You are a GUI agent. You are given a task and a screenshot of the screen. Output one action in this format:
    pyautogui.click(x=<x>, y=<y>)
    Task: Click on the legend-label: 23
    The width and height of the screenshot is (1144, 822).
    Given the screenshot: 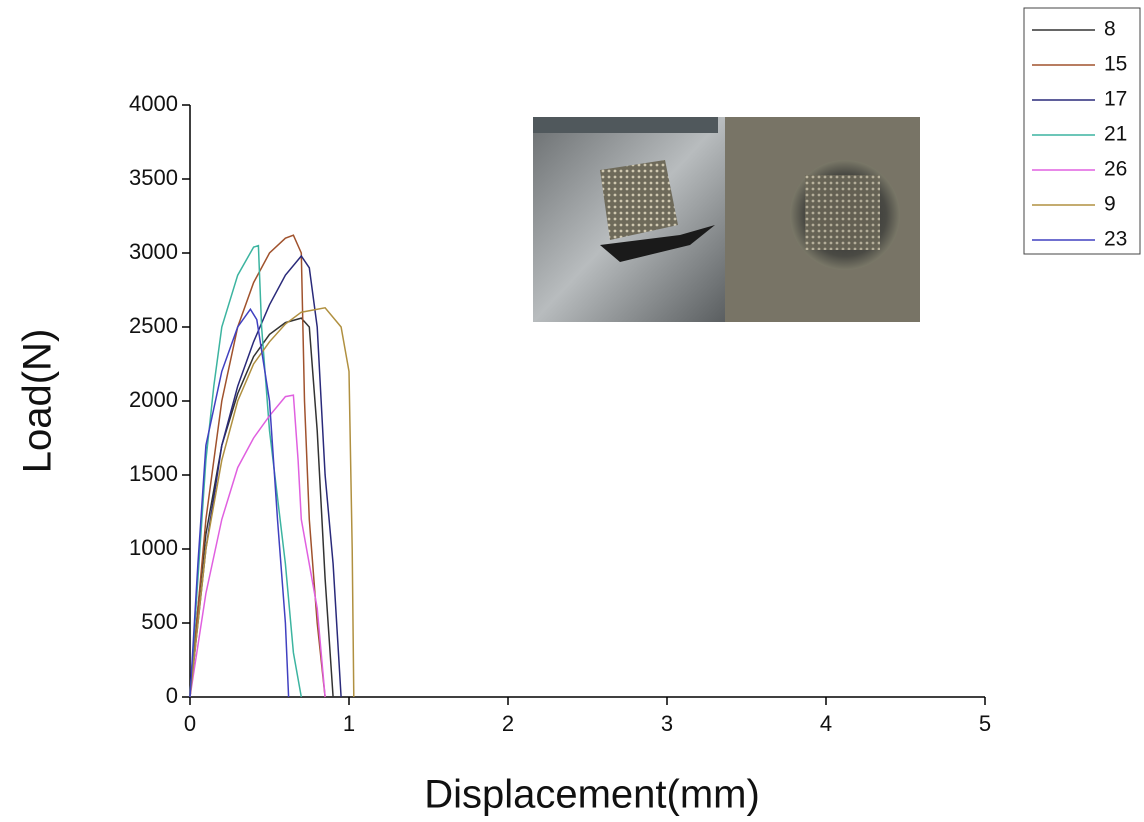 What is the action you would take?
    pyautogui.click(x=1115, y=239)
    